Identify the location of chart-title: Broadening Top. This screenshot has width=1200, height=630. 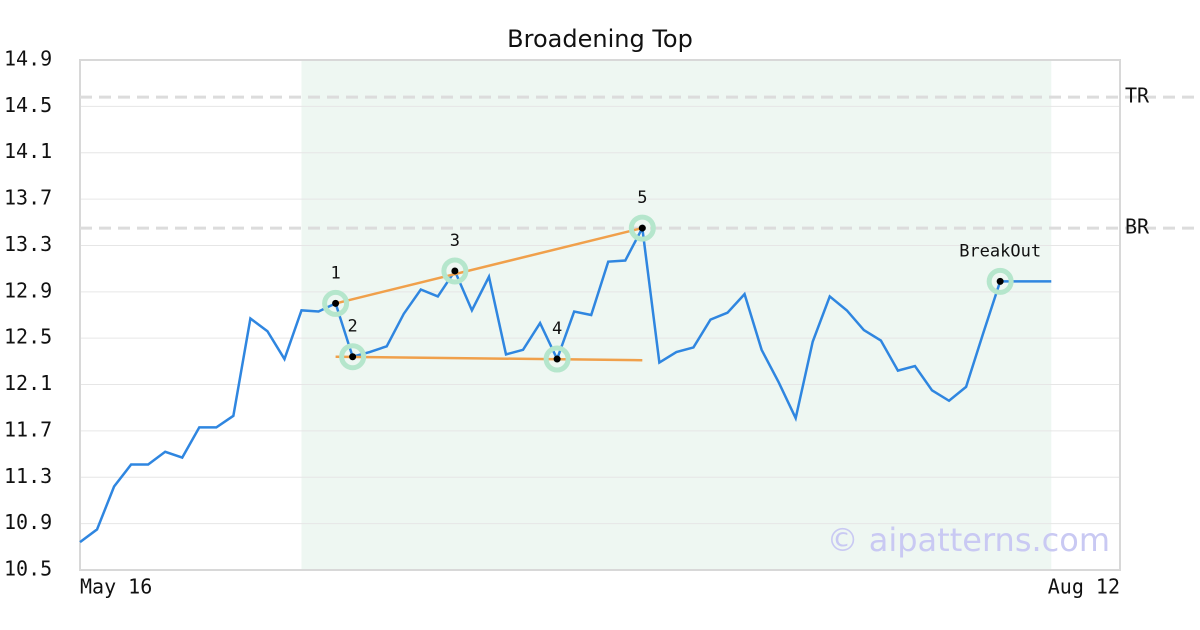
(600, 39).